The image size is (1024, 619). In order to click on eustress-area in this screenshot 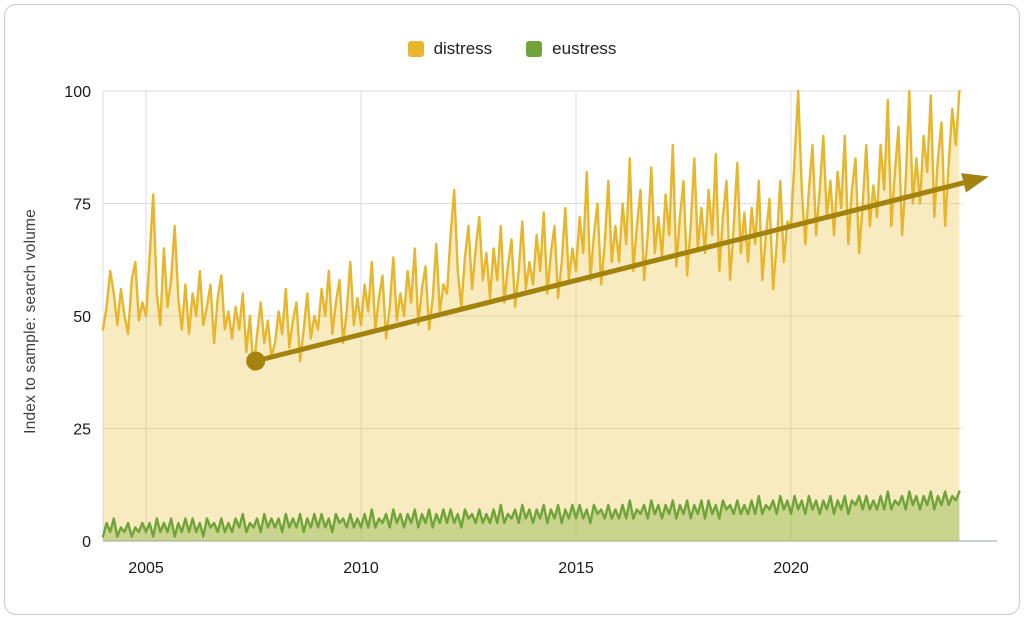, I will do `click(531, 516)`.